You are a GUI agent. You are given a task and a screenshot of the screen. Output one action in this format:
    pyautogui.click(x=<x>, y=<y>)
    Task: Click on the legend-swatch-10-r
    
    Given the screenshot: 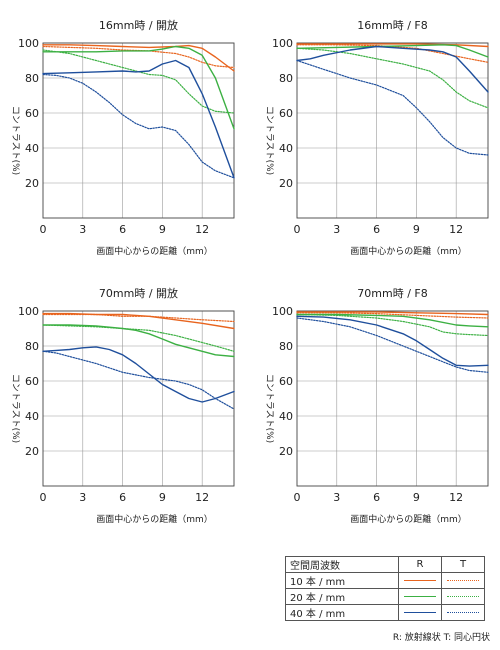 What is the action you would take?
    pyautogui.click(x=420, y=580)
    